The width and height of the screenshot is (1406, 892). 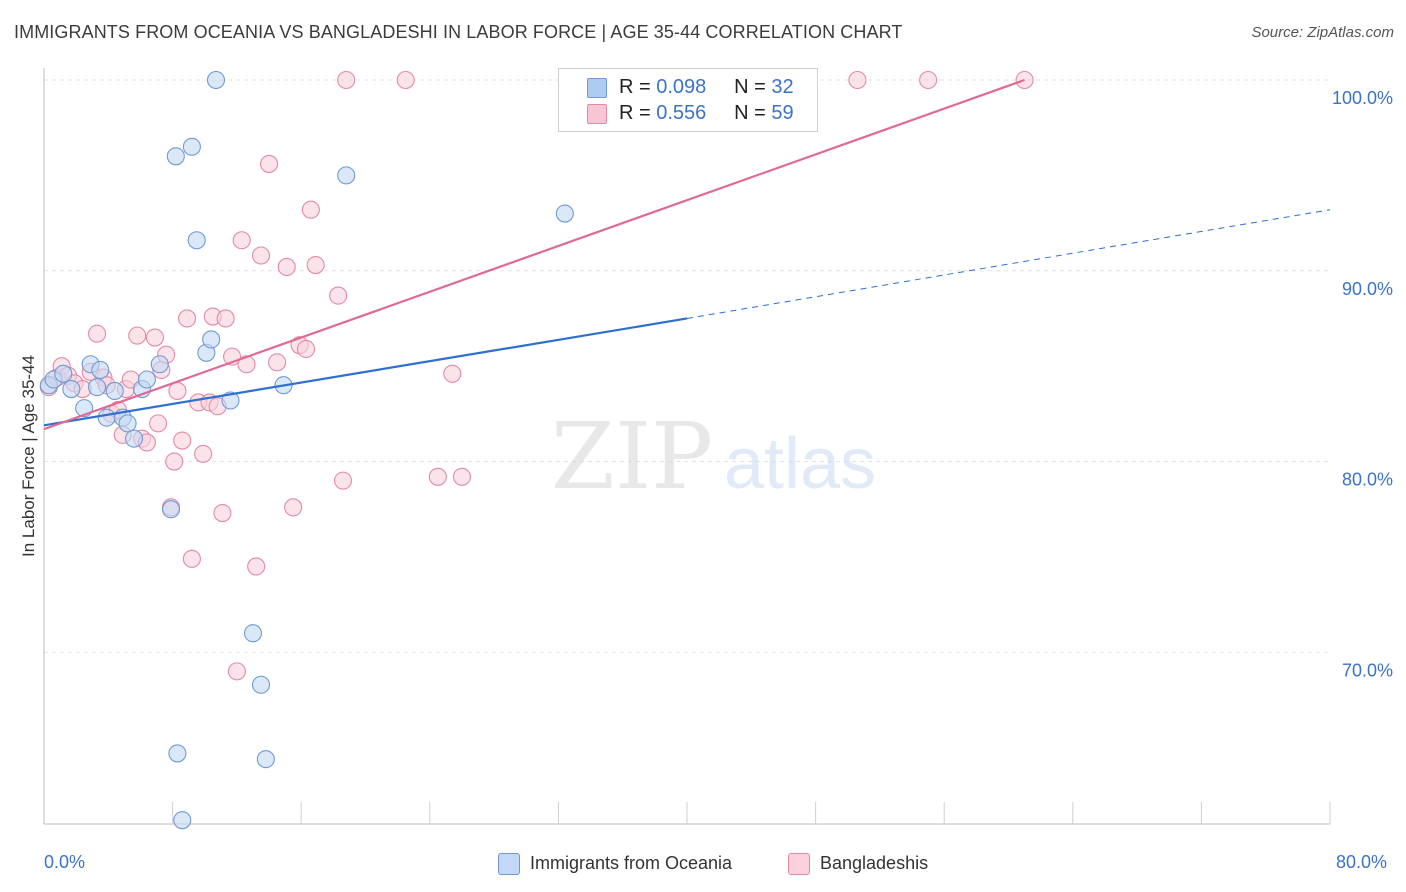 What do you see at coordinates (799, 864) in the screenshot?
I see `bottom-legend-swatch-bangladeshi` at bounding box center [799, 864].